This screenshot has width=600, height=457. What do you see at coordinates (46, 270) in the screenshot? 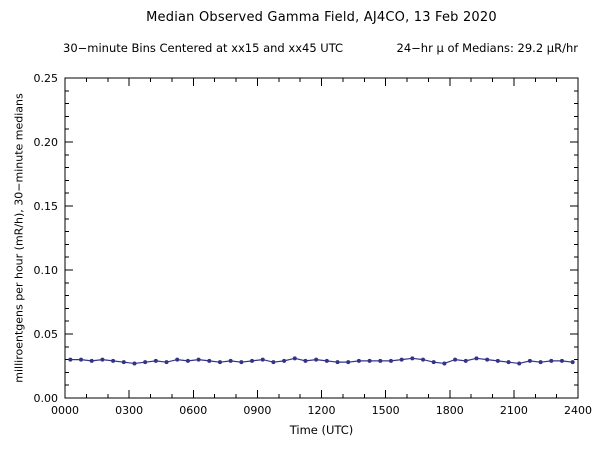
I see `y-tick-label: 0.10` at bounding box center [46, 270].